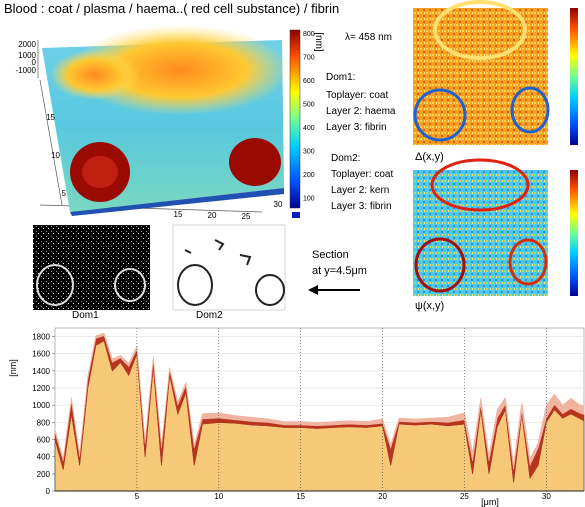 This screenshot has width=585, height=507. Describe the element at coordinates (177, 202) in the screenshot. I see `surface-edge` at that location.